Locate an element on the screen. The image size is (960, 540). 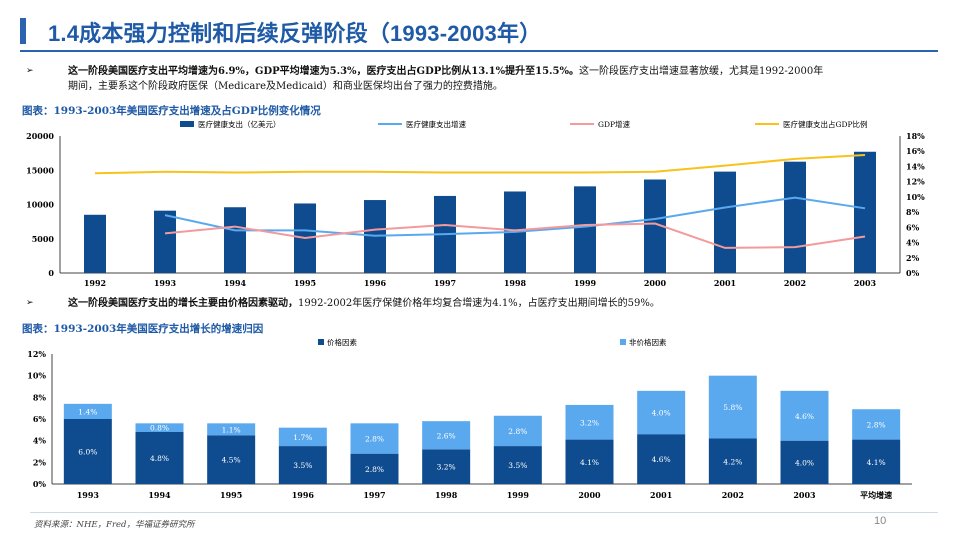
chart2-label-price: 4.2% is located at coordinates (732, 461).